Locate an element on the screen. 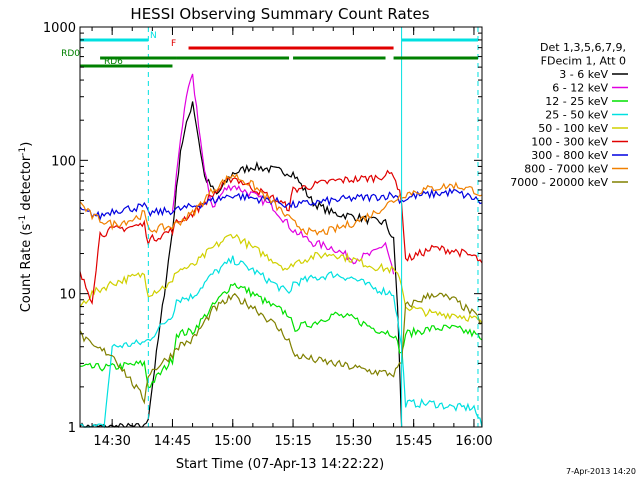 This screenshot has width=640, height=480. flag-f-label: F is located at coordinates (173, 44).